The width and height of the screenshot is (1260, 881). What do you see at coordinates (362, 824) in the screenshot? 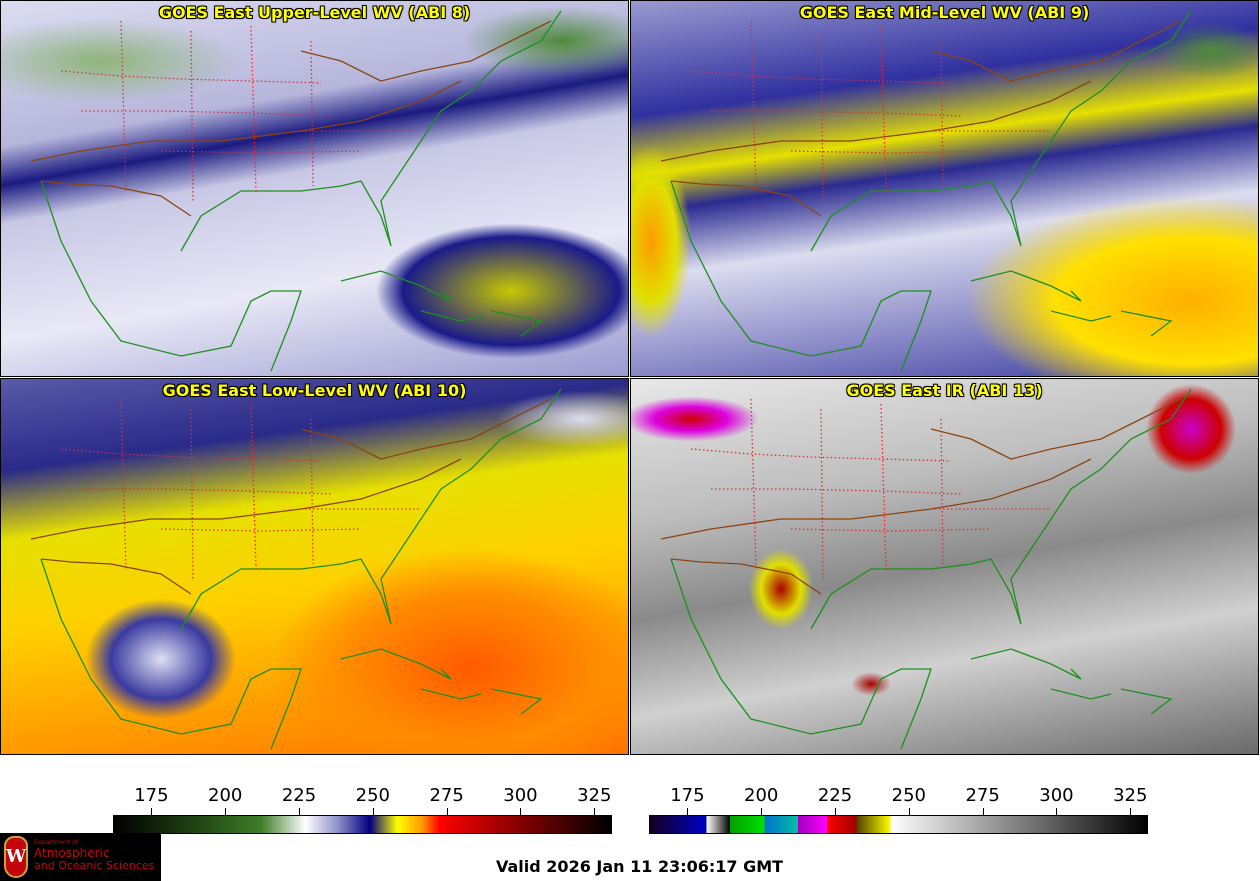
I see `wv-colorbar` at bounding box center [362, 824].